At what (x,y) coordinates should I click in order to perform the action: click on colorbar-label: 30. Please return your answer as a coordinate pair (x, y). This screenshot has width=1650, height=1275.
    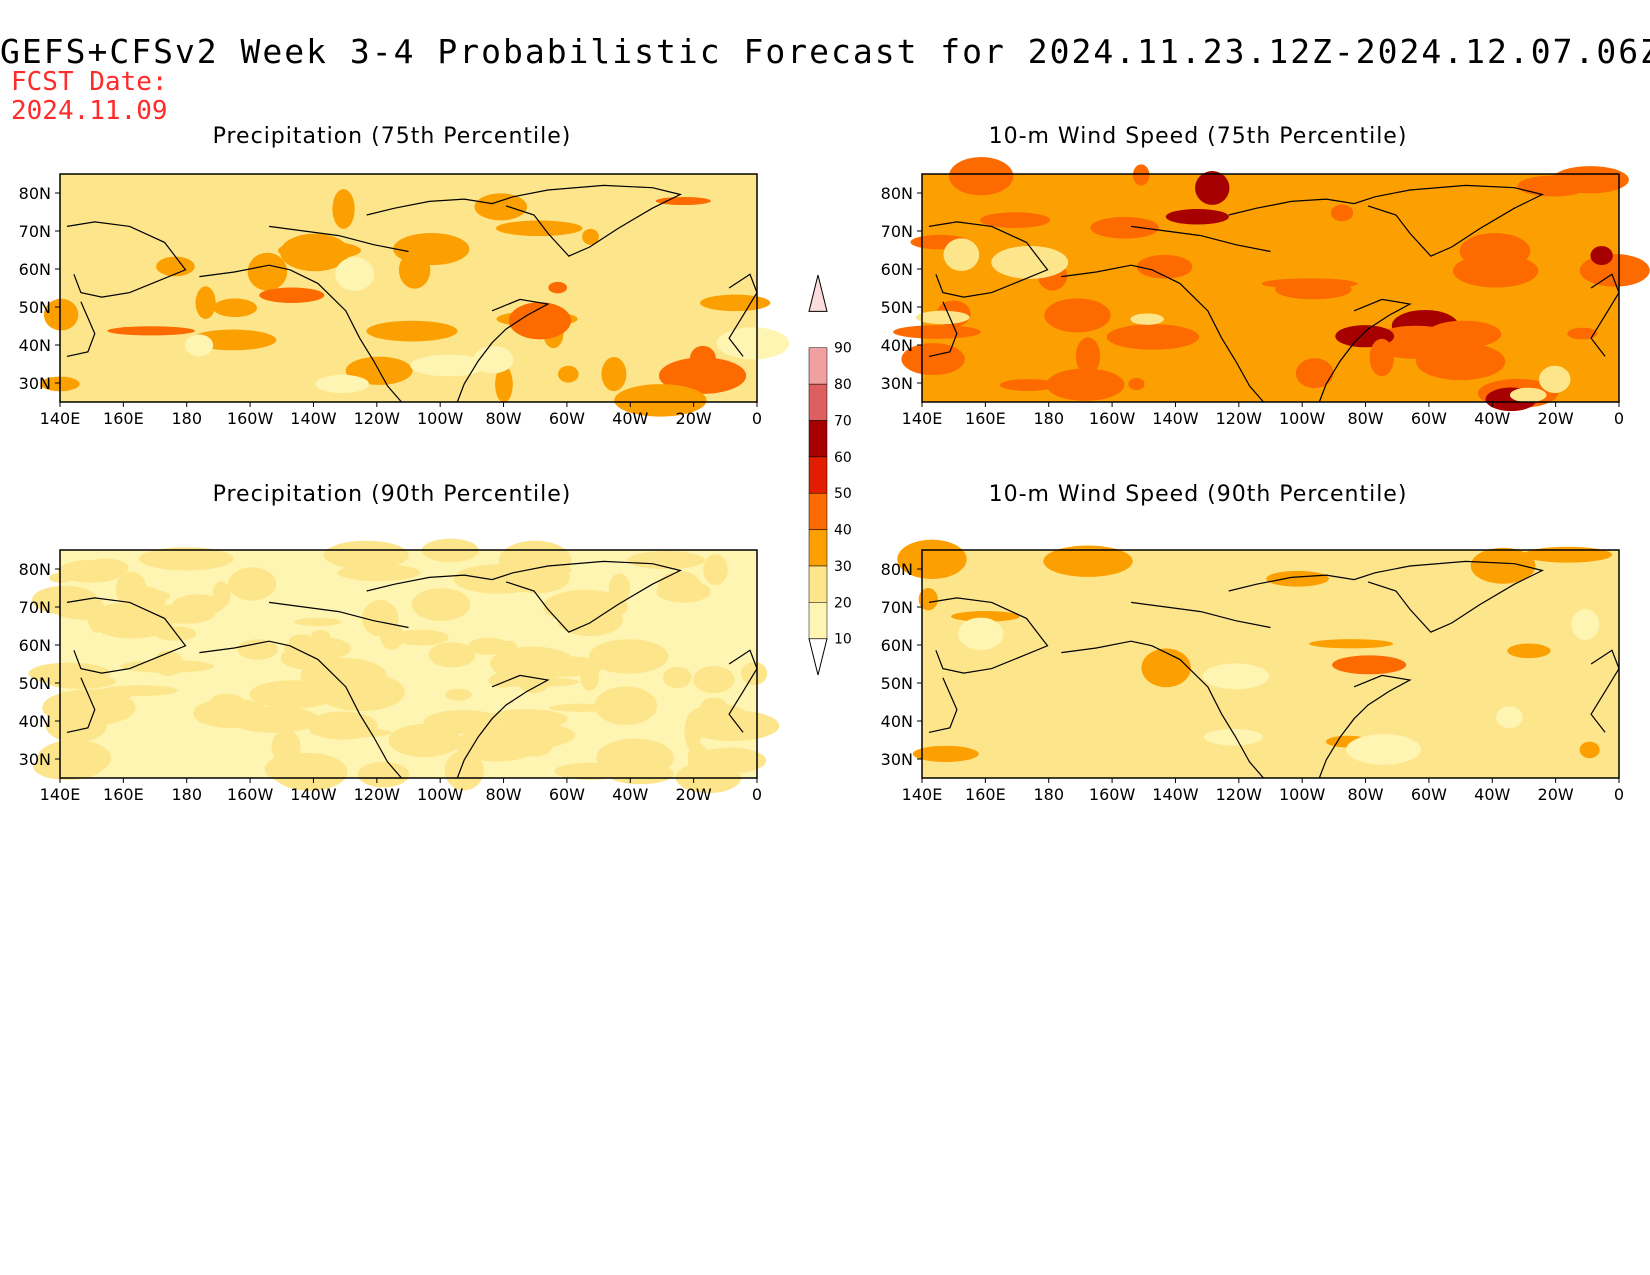
    Looking at the image, I should click on (843, 567).